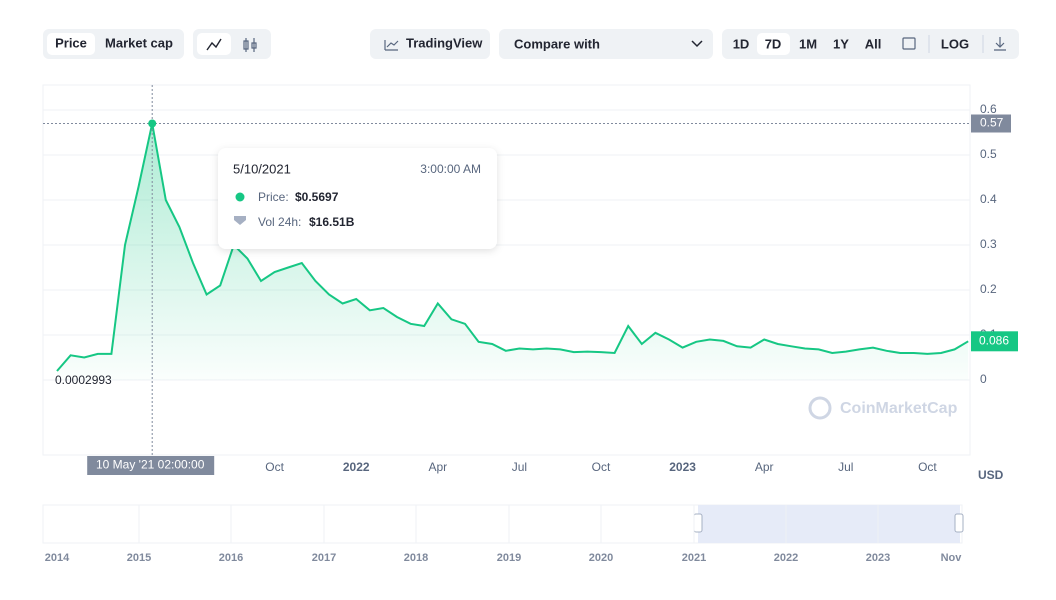 The image size is (1056, 600). What do you see at coordinates (240, 197) in the screenshot?
I see `price-dot` at bounding box center [240, 197].